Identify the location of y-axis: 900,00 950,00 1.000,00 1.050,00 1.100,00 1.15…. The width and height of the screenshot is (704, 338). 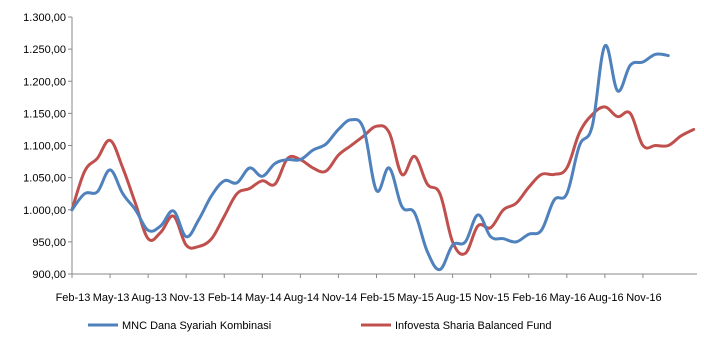
(48, 146).